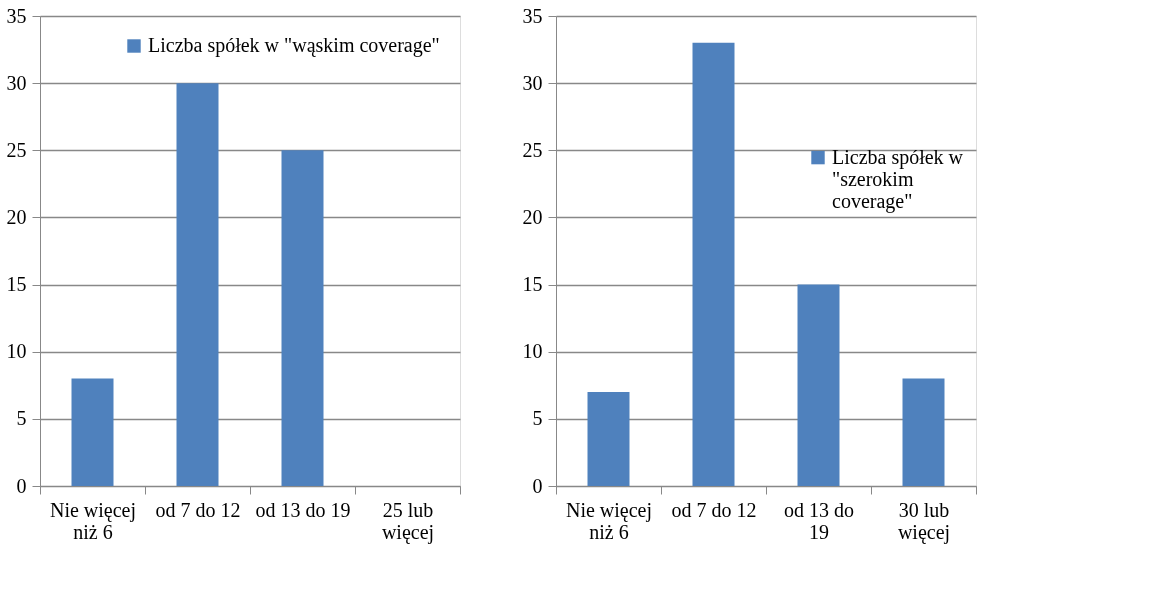  I want to click on legend-label: Liczba spółek w "wąskim coverage", so click(294, 45).